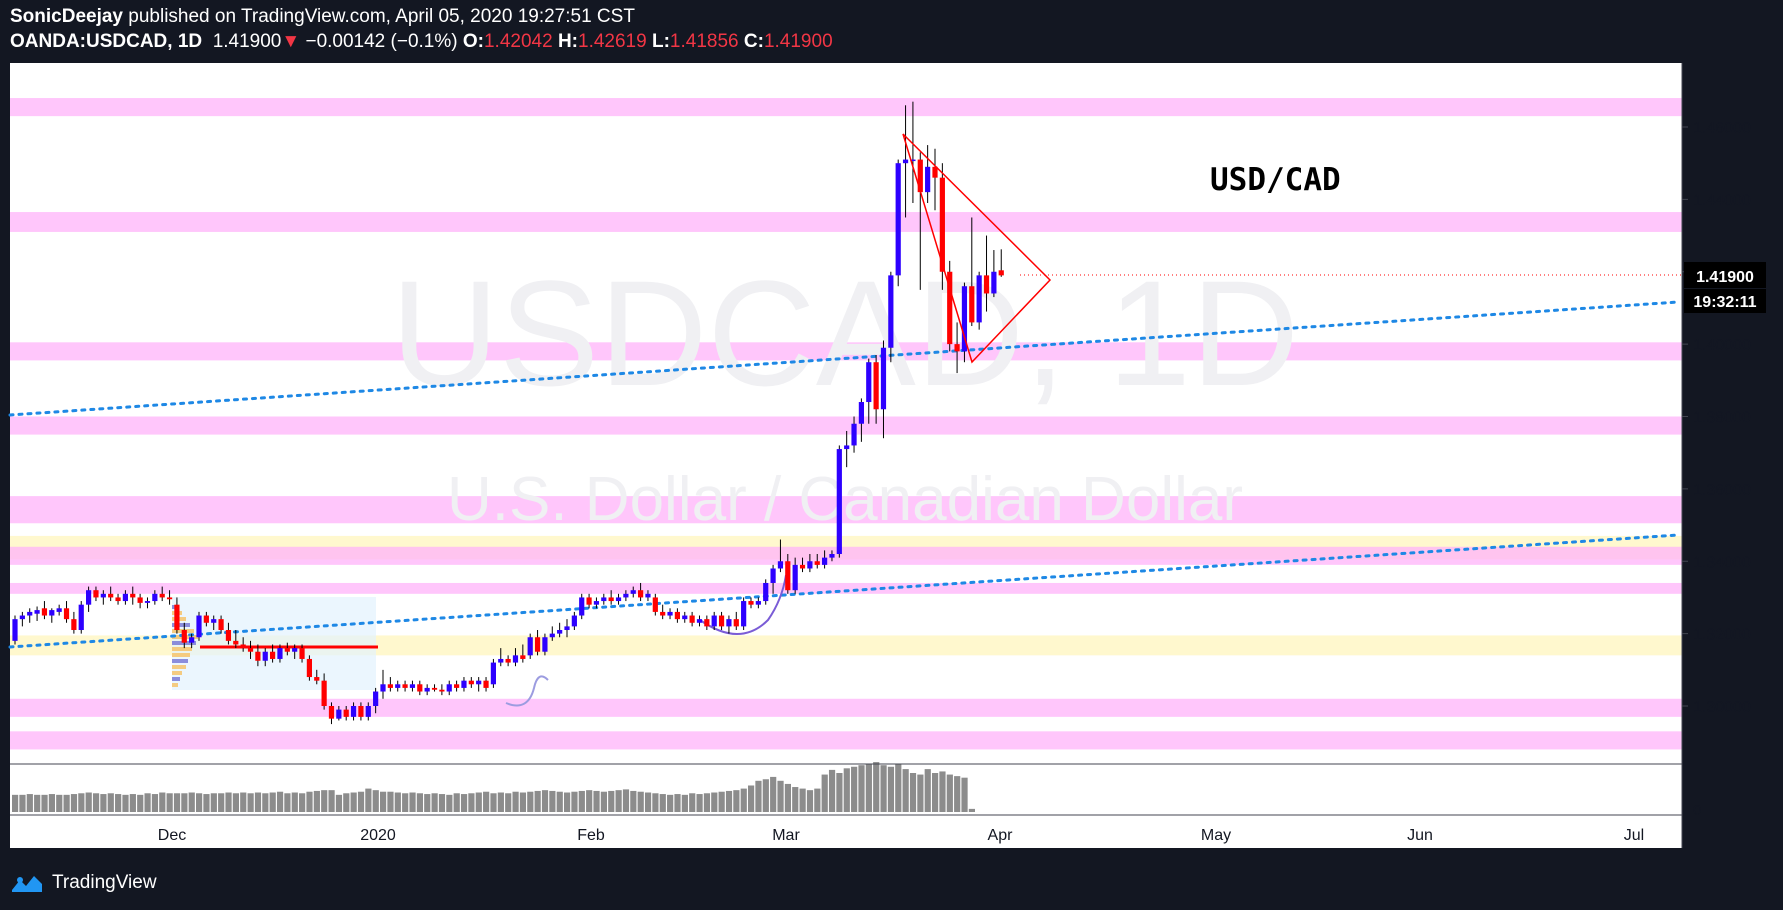 The height and width of the screenshot is (910, 1783). What do you see at coordinates (493, 787) in the screenshot?
I see `volume-layer` at bounding box center [493, 787].